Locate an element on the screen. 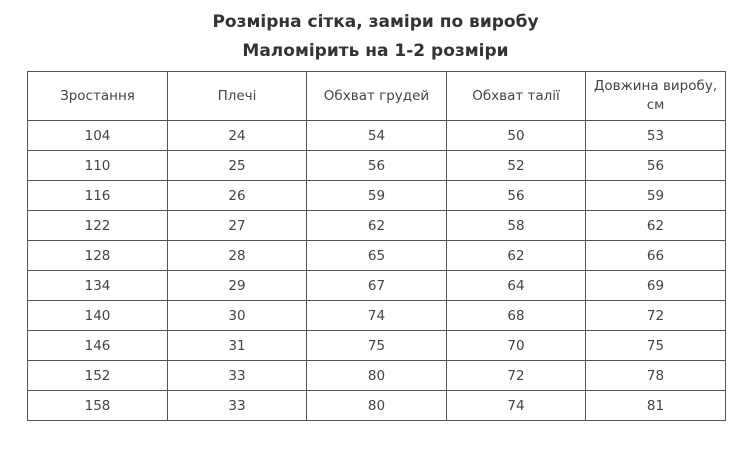 Image resolution: width=751 pixels, height=457 pixels. page-title: Розмірна сітка, заміри по виробу is located at coordinates (375, 22).